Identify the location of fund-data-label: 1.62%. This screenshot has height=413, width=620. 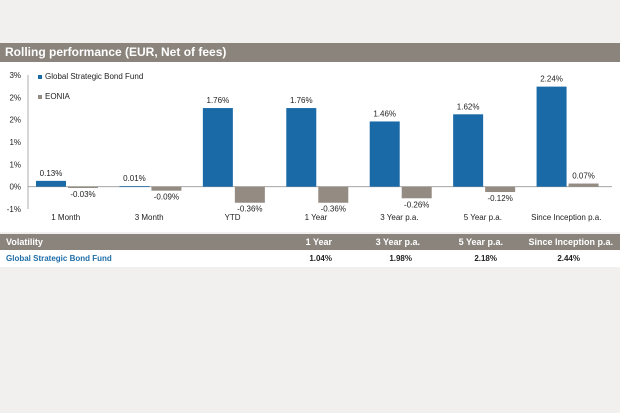
(468, 106).